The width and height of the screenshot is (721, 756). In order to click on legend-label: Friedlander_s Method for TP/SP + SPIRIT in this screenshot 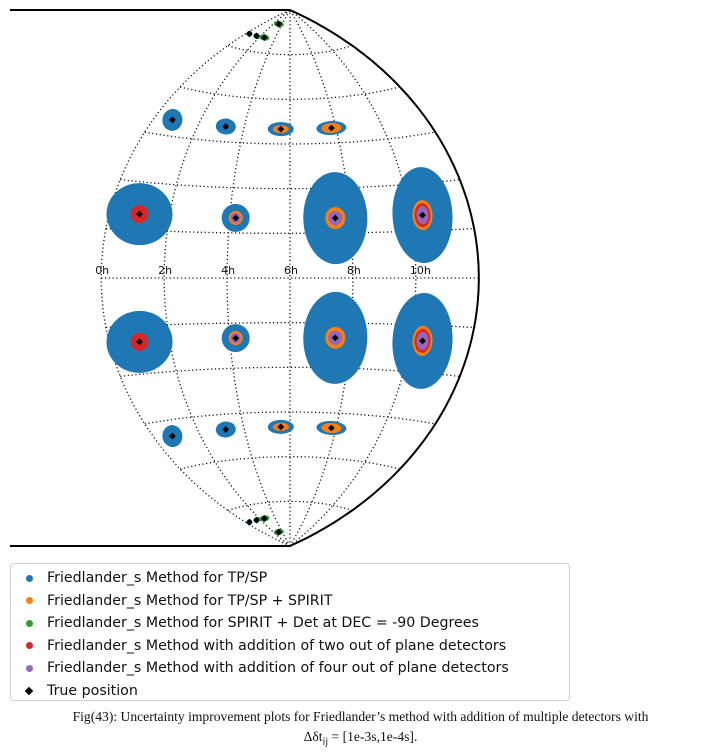, I will do `click(190, 601)`.